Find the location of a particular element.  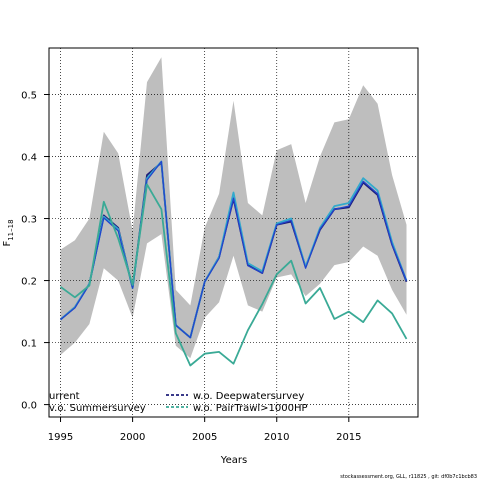

legend-item: urrent is located at coordinates (64, 396).